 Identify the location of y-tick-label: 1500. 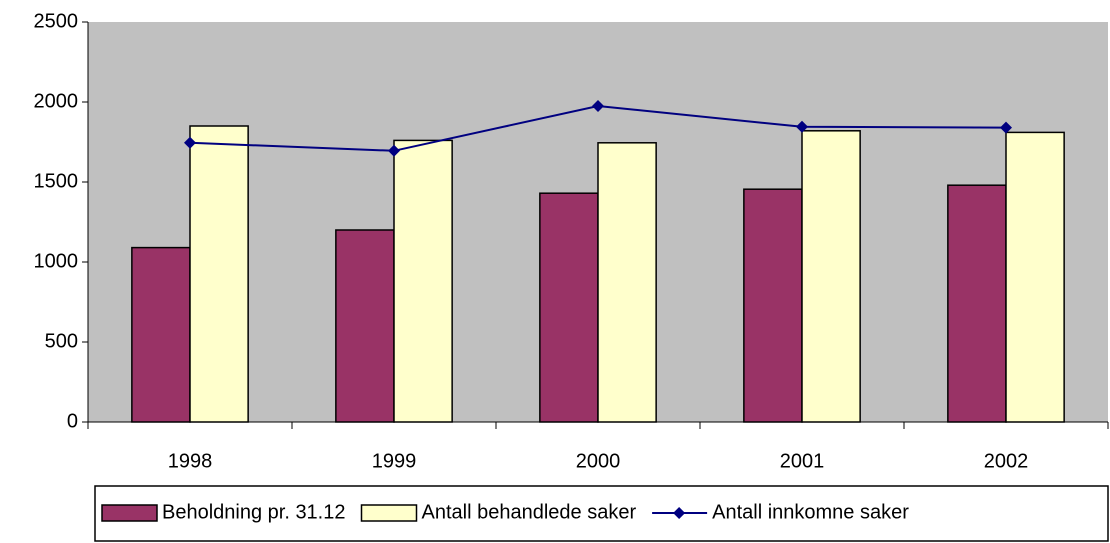
(56, 181).